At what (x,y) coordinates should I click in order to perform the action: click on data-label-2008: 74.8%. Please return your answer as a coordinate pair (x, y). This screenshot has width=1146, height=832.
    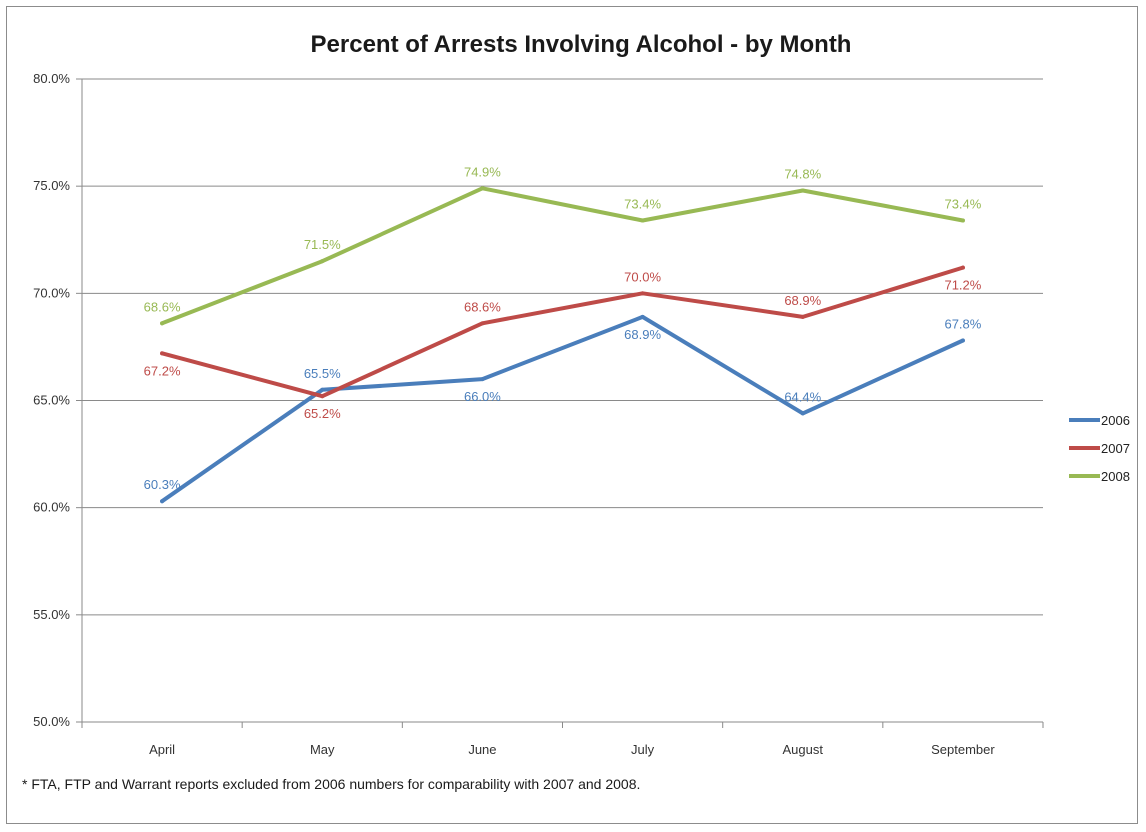
    Looking at the image, I should click on (802, 173).